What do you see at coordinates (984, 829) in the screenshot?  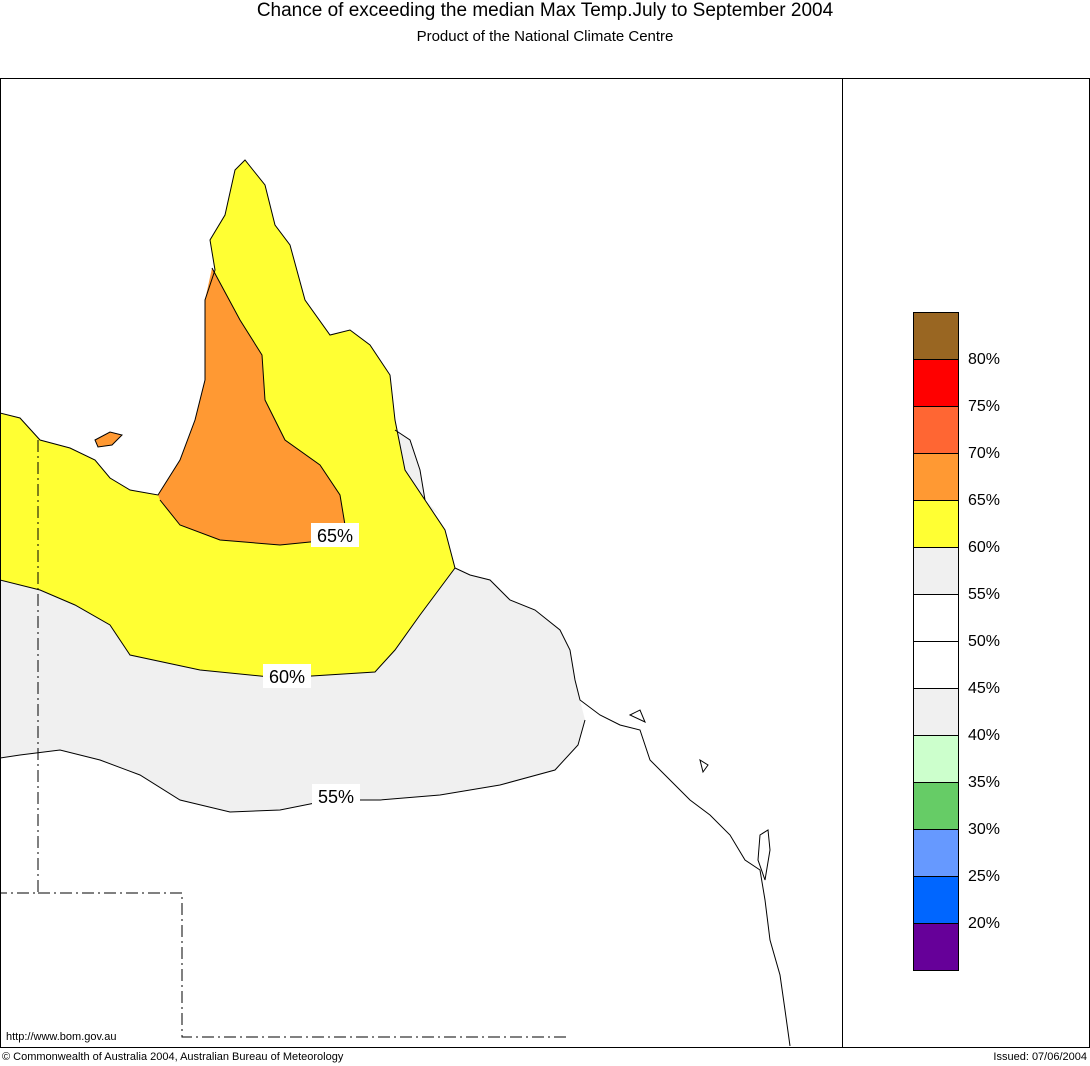 I see `legend-label: 30%` at bounding box center [984, 829].